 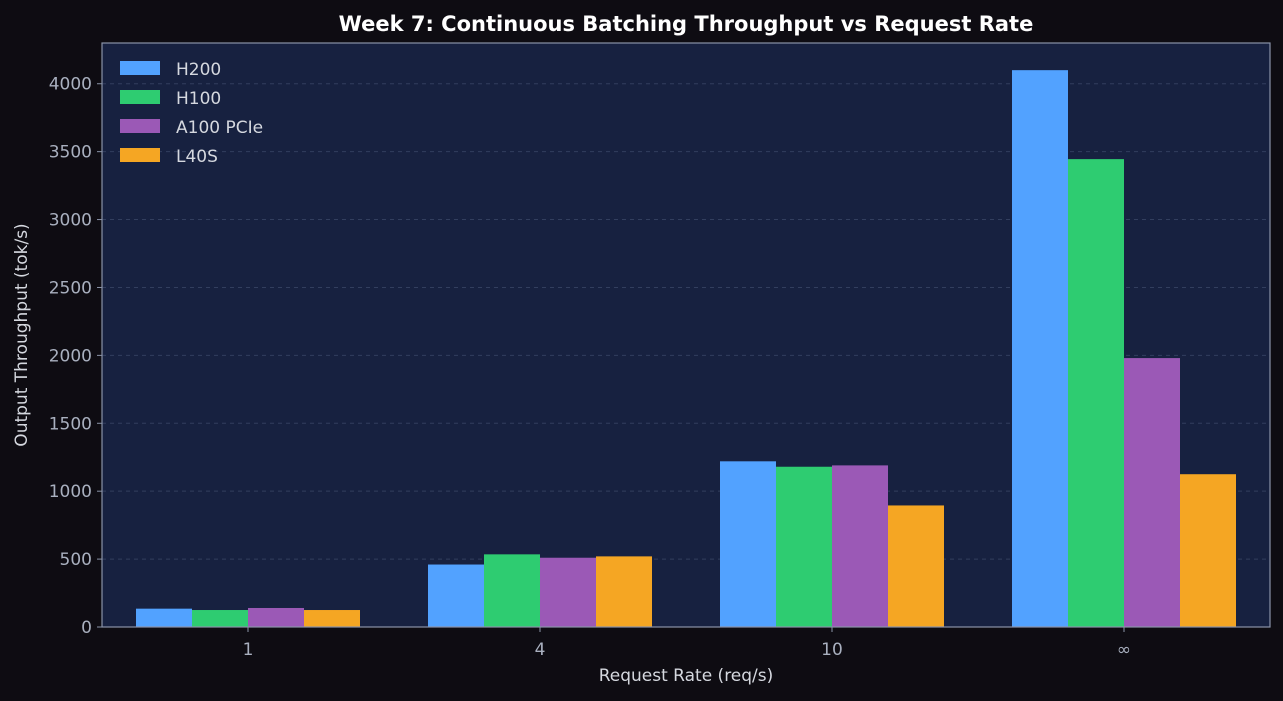 I want to click on y-tick-label: 500, so click(x=76, y=560).